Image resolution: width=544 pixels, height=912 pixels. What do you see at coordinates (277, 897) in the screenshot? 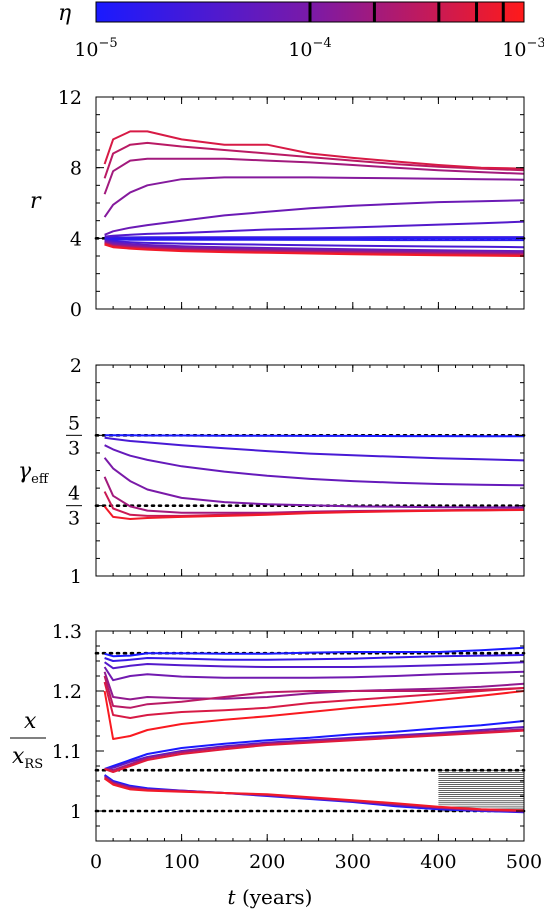
I see `x-axis-label-unit: (years)` at bounding box center [277, 897].